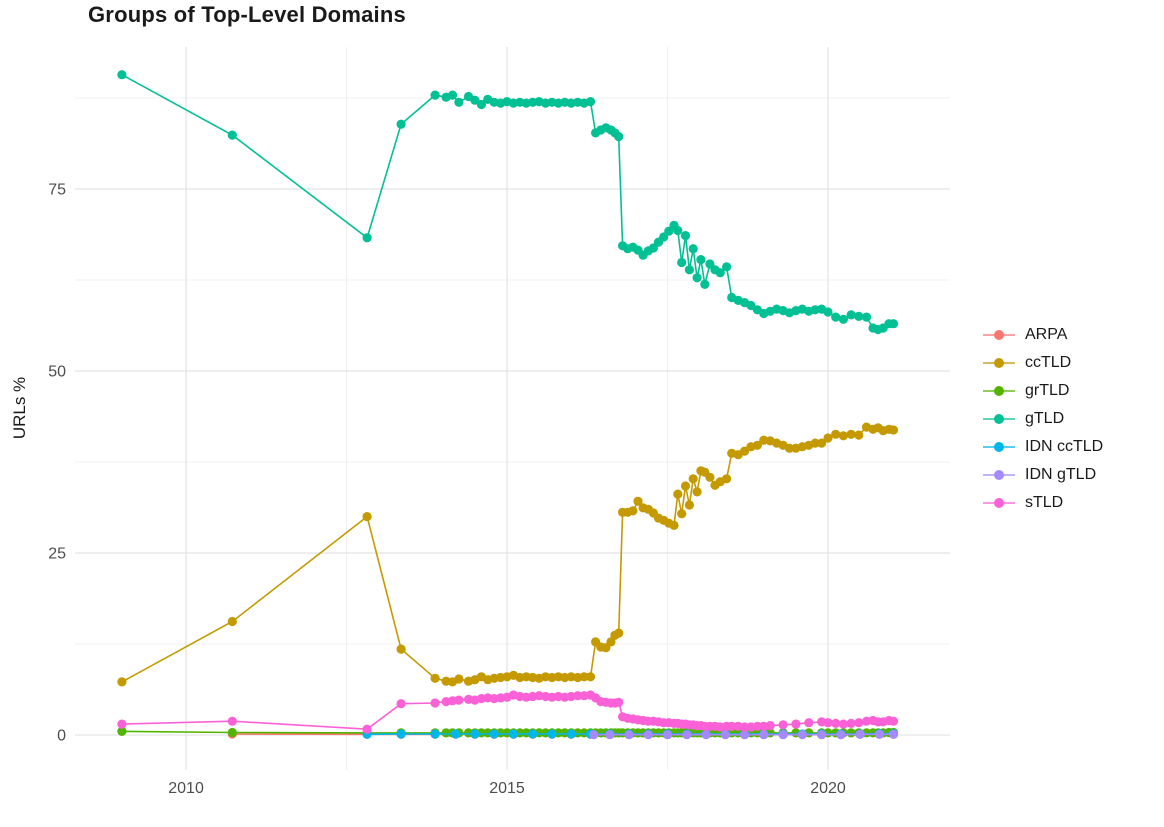 The width and height of the screenshot is (1164, 827). I want to click on x-tick-label: 2010, so click(186, 788).